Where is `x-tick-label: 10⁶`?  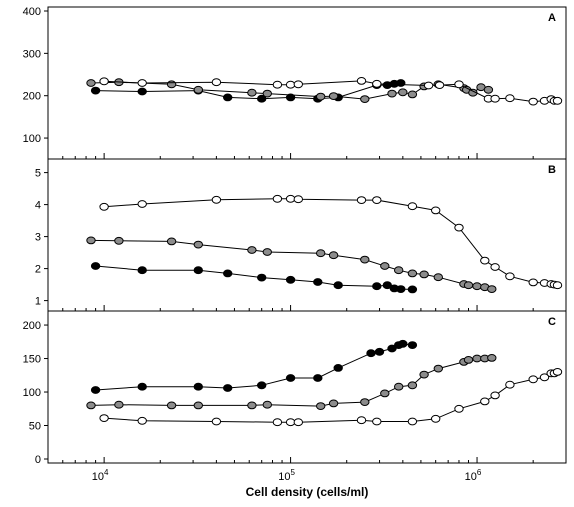 x-tick-label: 10⁶ is located at coordinates (473, 475).